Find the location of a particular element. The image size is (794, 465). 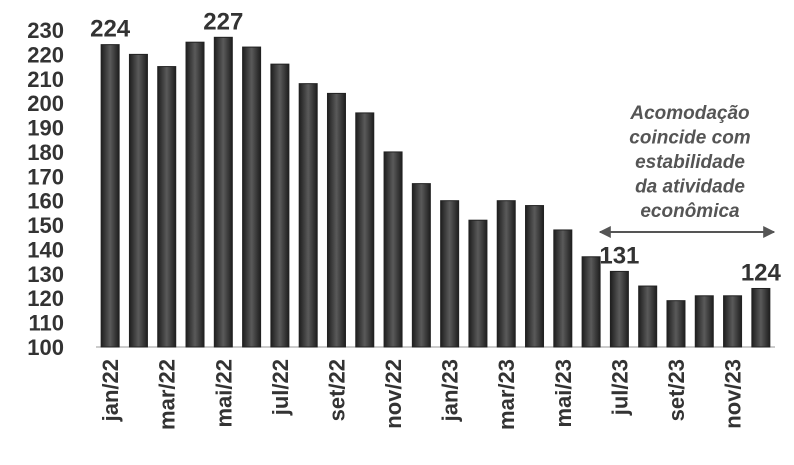

value-label: 131 is located at coordinates (619, 255).